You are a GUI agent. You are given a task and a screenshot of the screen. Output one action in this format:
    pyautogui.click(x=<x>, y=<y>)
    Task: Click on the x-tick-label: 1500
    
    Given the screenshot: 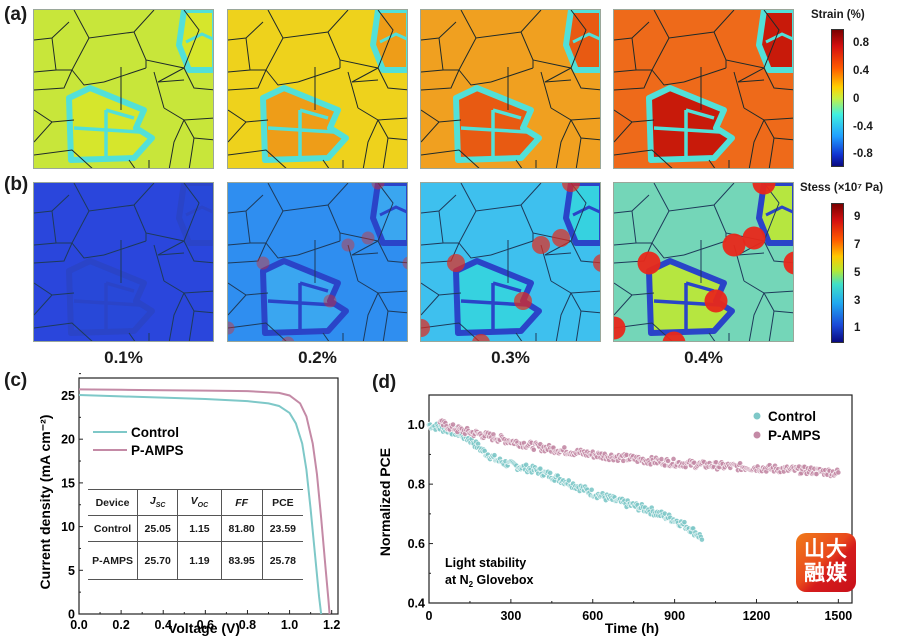 What is the action you would take?
    pyautogui.click(x=838, y=616)
    